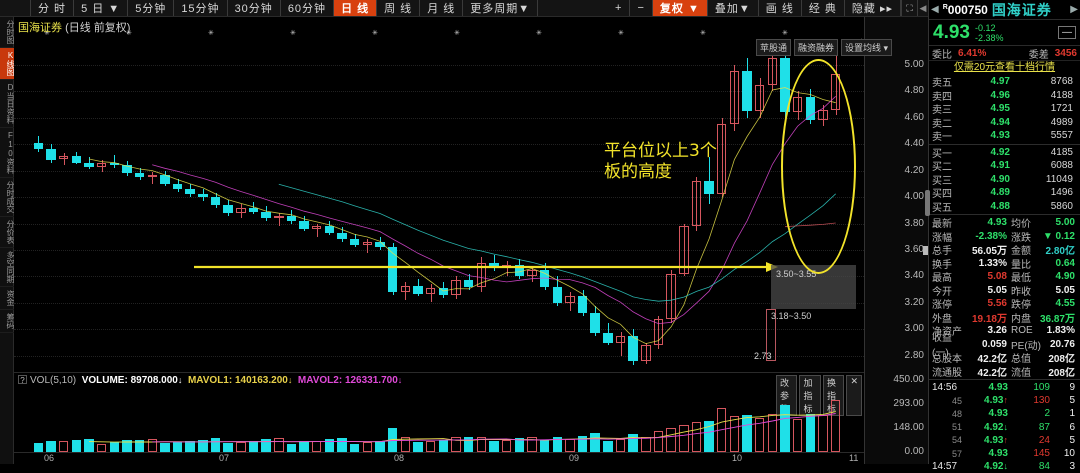 This screenshot has height=473, width=1080. Describe the element at coordinates (1004, 136) in the screenshot. I see `sell-order-row: 卖一 4.93 5557` at that location.